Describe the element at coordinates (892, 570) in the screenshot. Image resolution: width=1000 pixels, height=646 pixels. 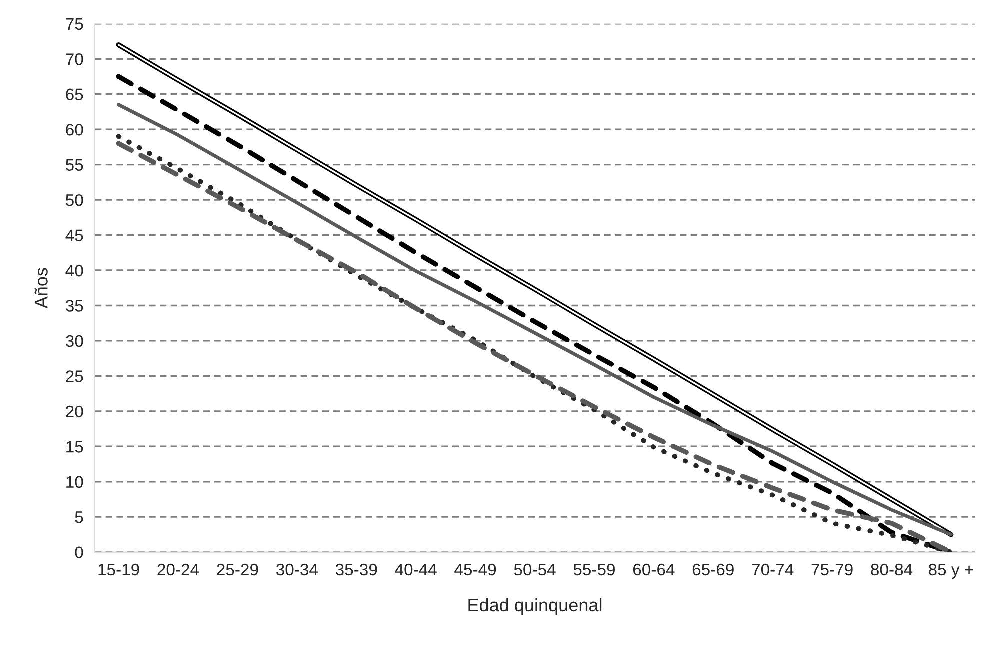
I see `x-tick-label: 80-84` at that location.